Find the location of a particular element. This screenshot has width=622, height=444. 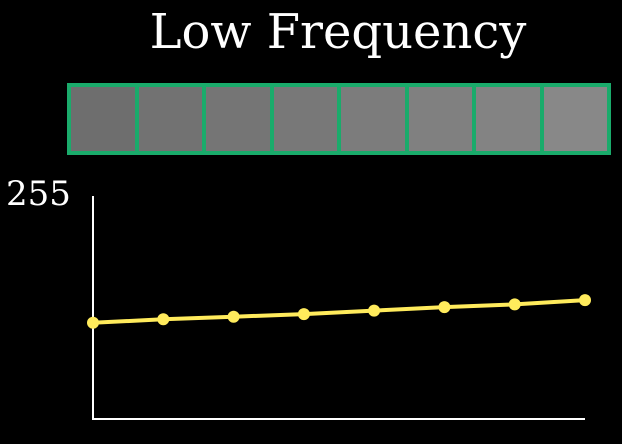

y-axis-max-label: 255 is located at coordinates (38, 194).